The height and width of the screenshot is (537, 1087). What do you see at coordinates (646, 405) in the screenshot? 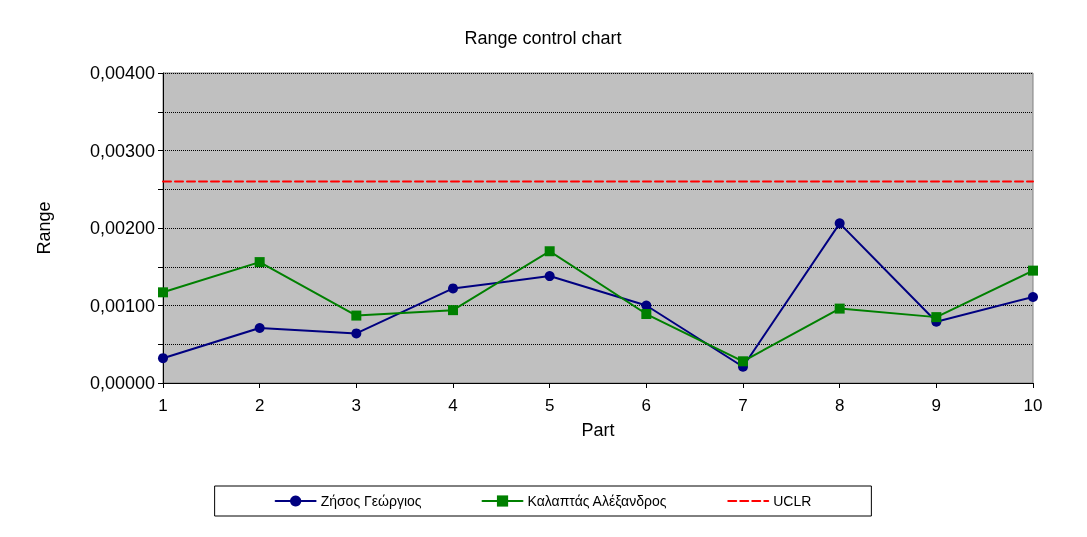
I see `x-tick-label: 6` at bounding box center [646, 405].